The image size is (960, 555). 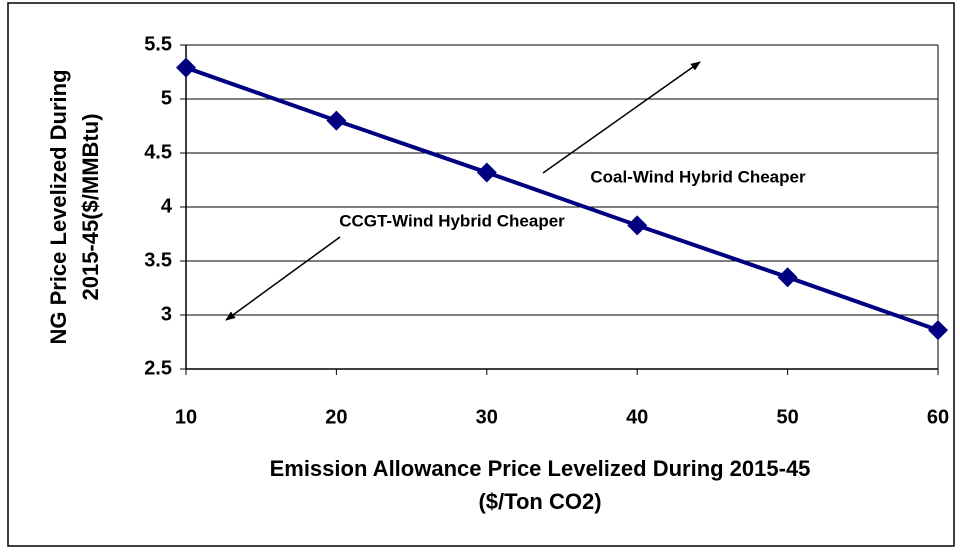 I want to click on x-tick-label: 40, so click(x=637, y=417).